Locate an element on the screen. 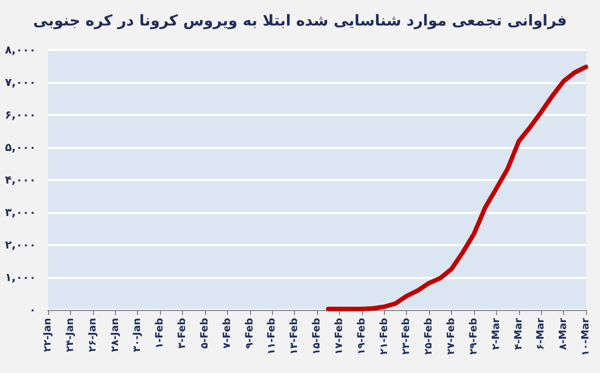 The width and height of the screenshot is (600, 373). x-tick-label: ۲۴-Jan is located at coordinates (70, 335).